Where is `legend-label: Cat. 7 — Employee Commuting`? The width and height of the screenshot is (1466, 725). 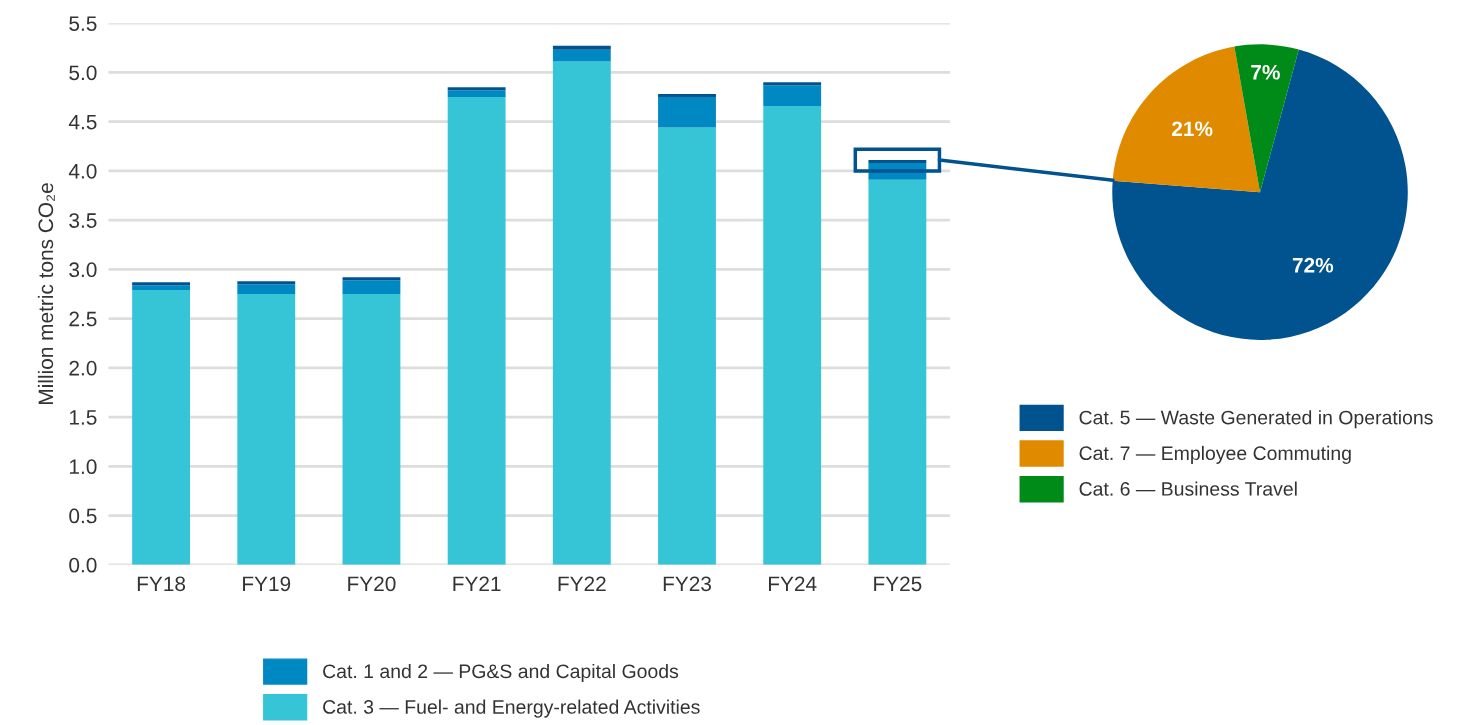
legend-label: Cat. 7 — Employee Commuting is located at coordinates (1215, 454).